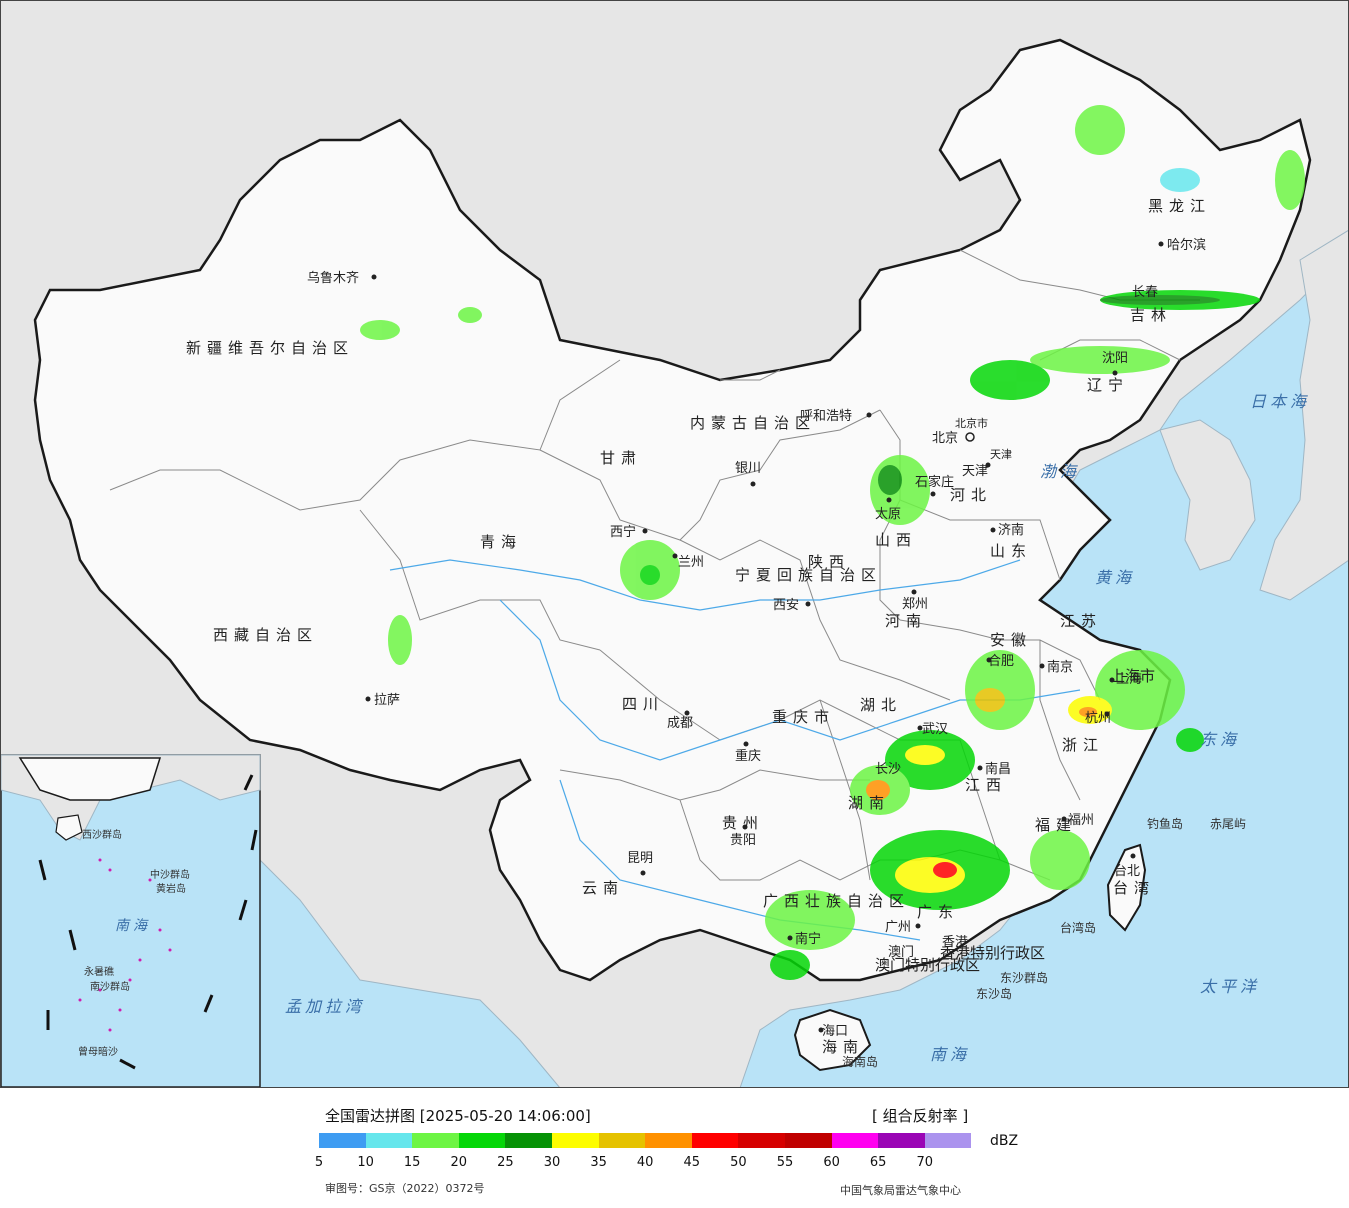 The image size is (1349, 1208). Describe the element at coordinates (319, 1162) in the screenshot. I see `legend-tick-label: 5` at that location.